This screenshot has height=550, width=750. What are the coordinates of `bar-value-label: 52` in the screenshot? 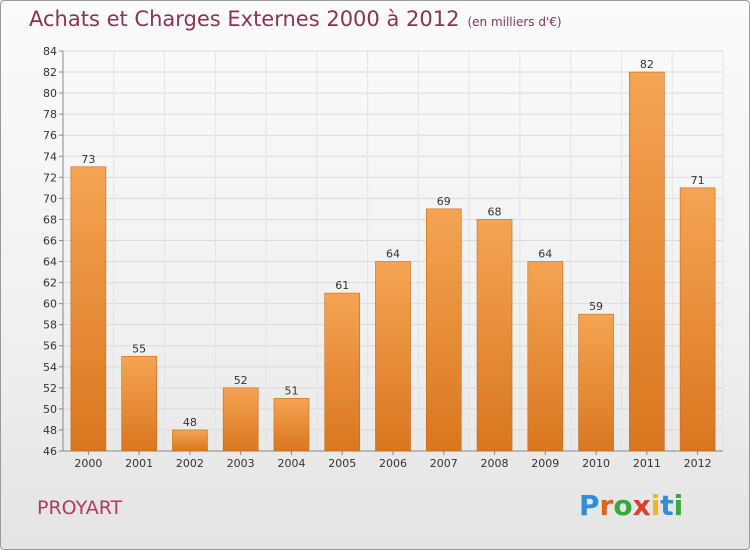 It's located at (241, 380).